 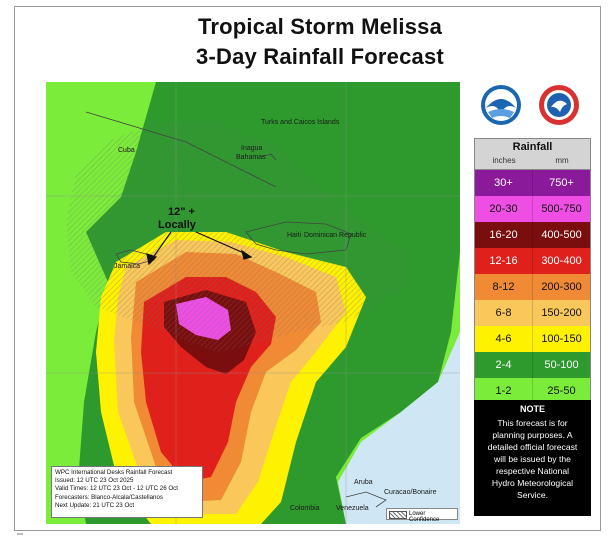 I want to click on lower-confidence-label: Lower Confidence, so click(x=424, y=517).